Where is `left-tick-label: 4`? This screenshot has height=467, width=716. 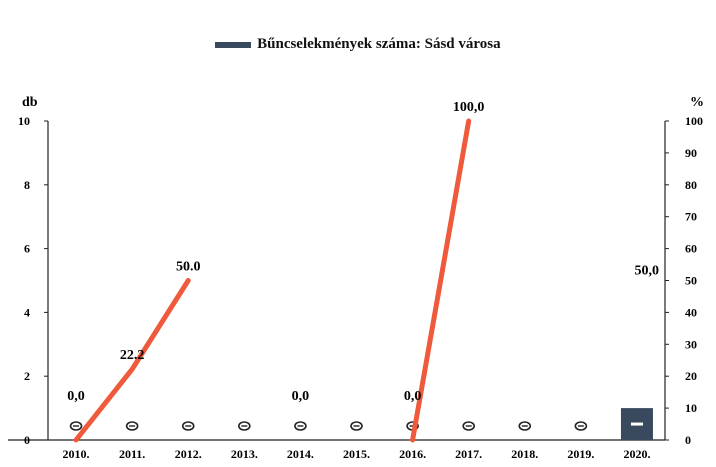
left-tick-label: 4 is located at coordinates (27, 312).